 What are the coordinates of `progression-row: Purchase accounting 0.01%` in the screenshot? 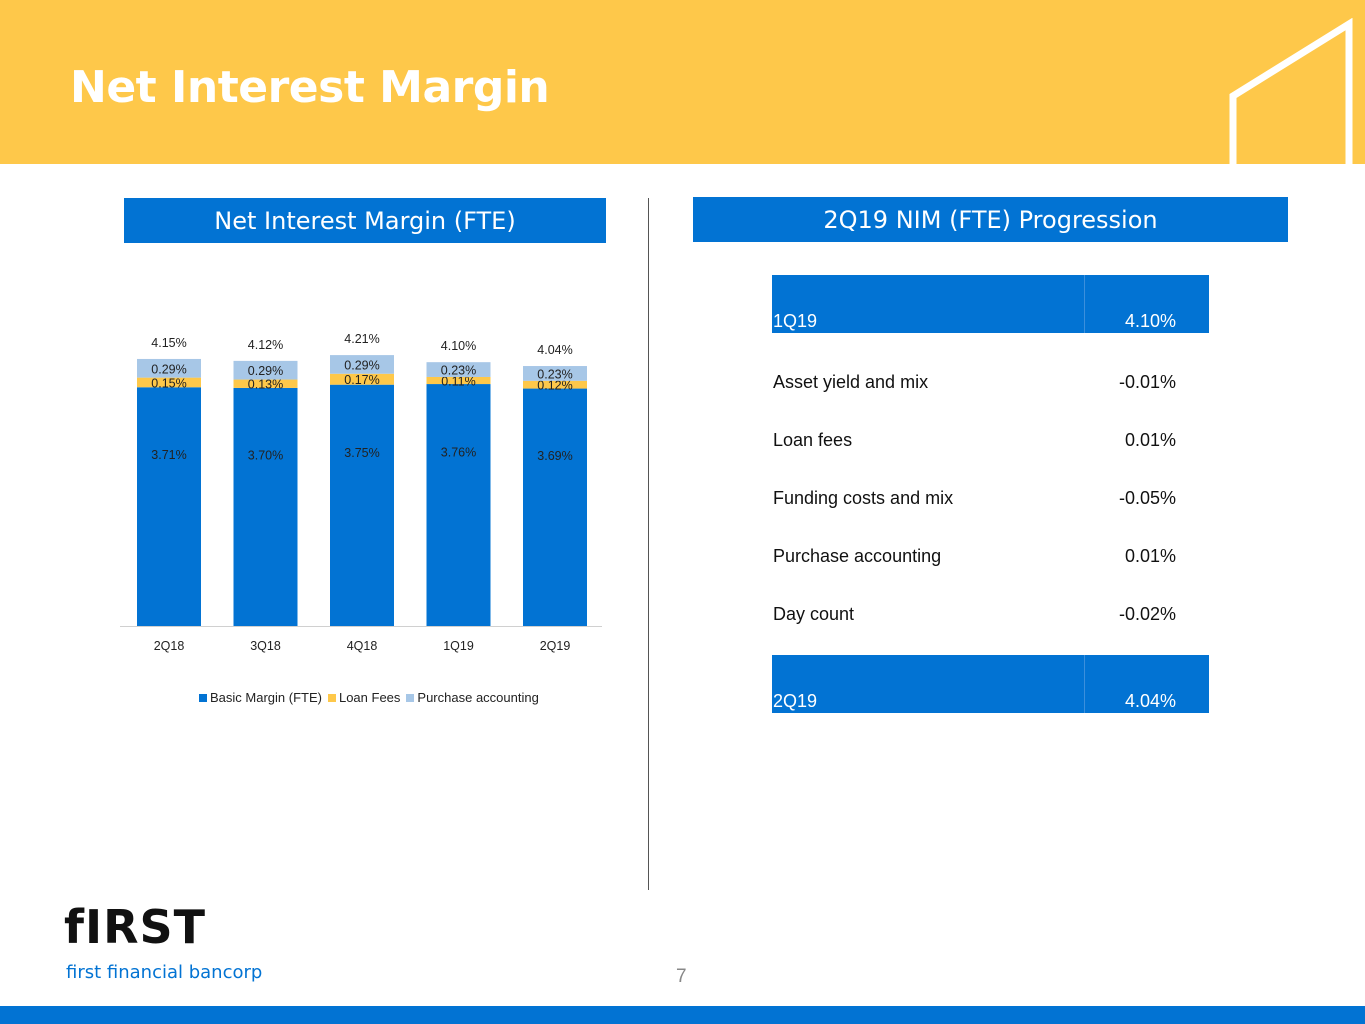 It's located at (990, 574).